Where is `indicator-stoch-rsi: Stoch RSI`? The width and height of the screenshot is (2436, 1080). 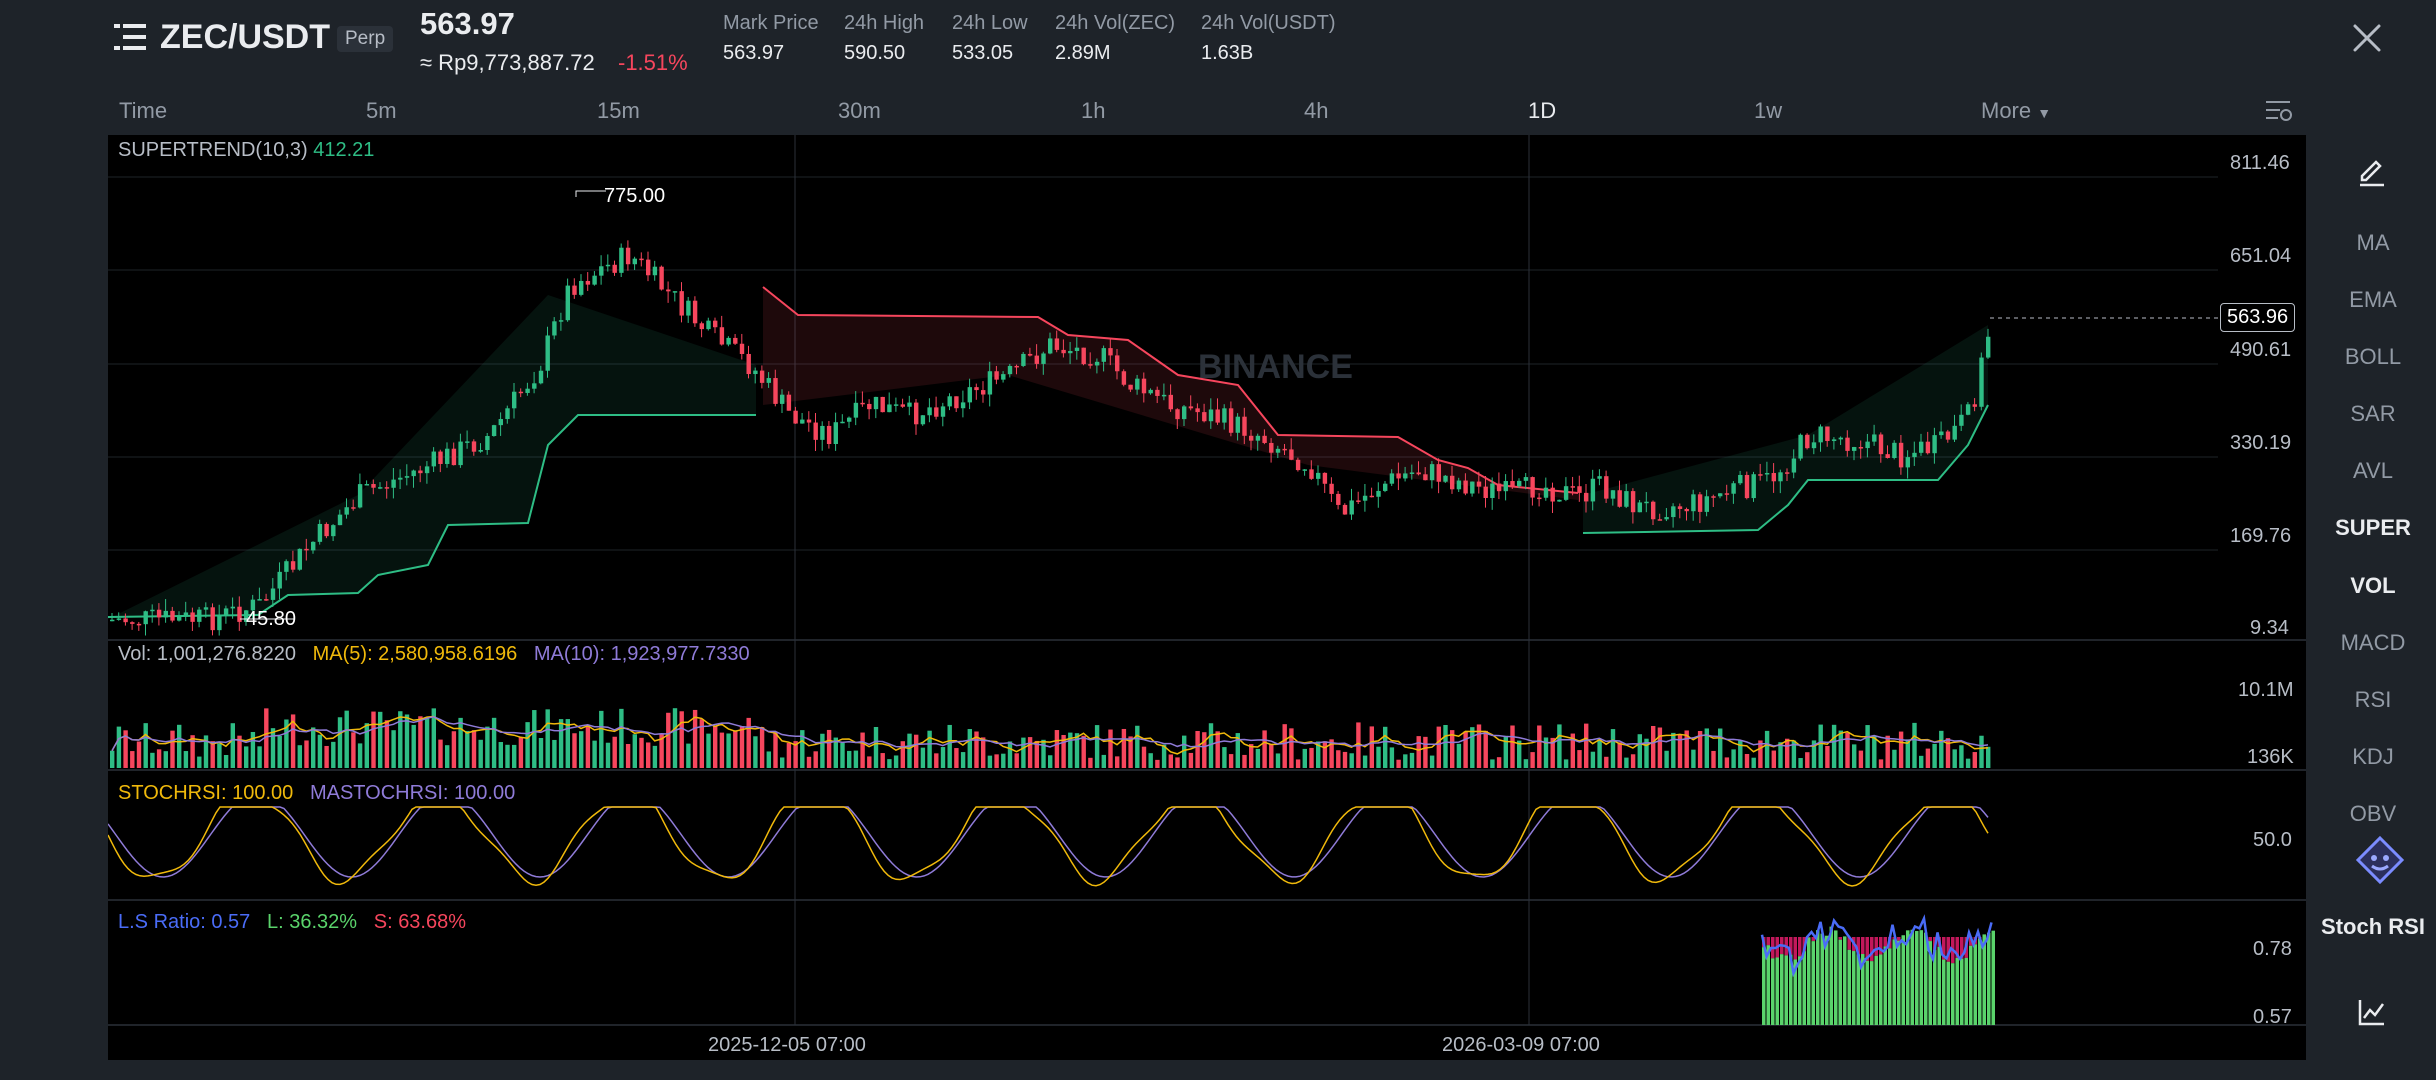 indicator-stoch-rsi: Stoch RSI is located at coordinates (2373, 926).